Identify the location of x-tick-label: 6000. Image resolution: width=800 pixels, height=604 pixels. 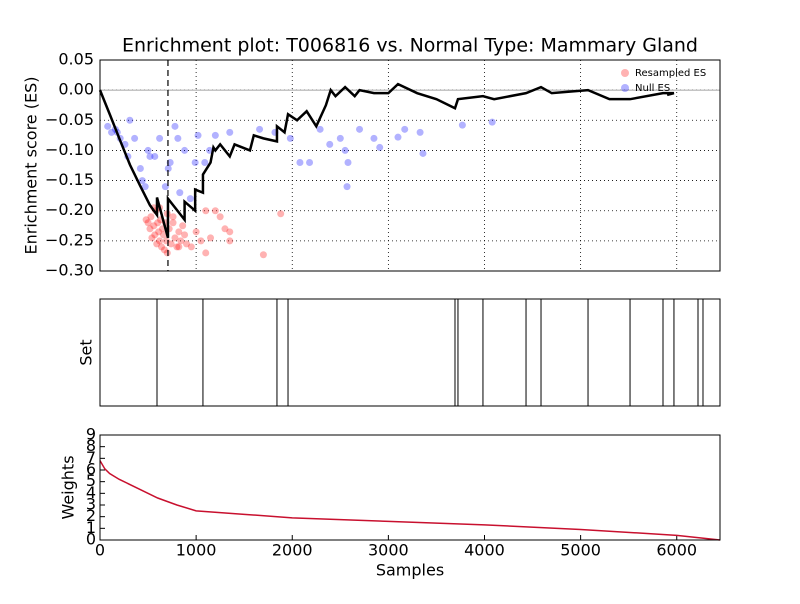
(676, 550).